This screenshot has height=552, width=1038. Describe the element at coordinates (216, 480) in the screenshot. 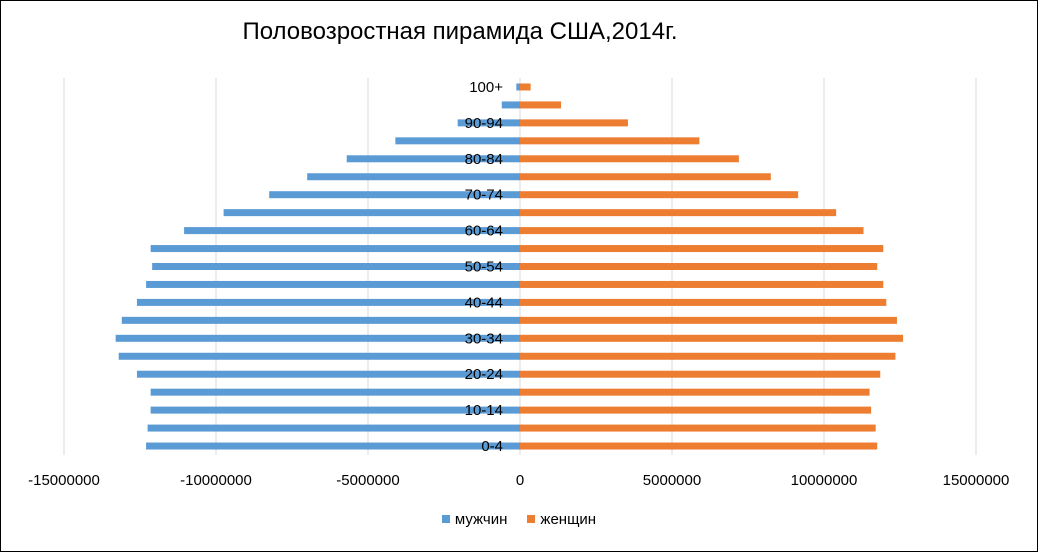

I see `x-tick-label: -10000000` at that location.